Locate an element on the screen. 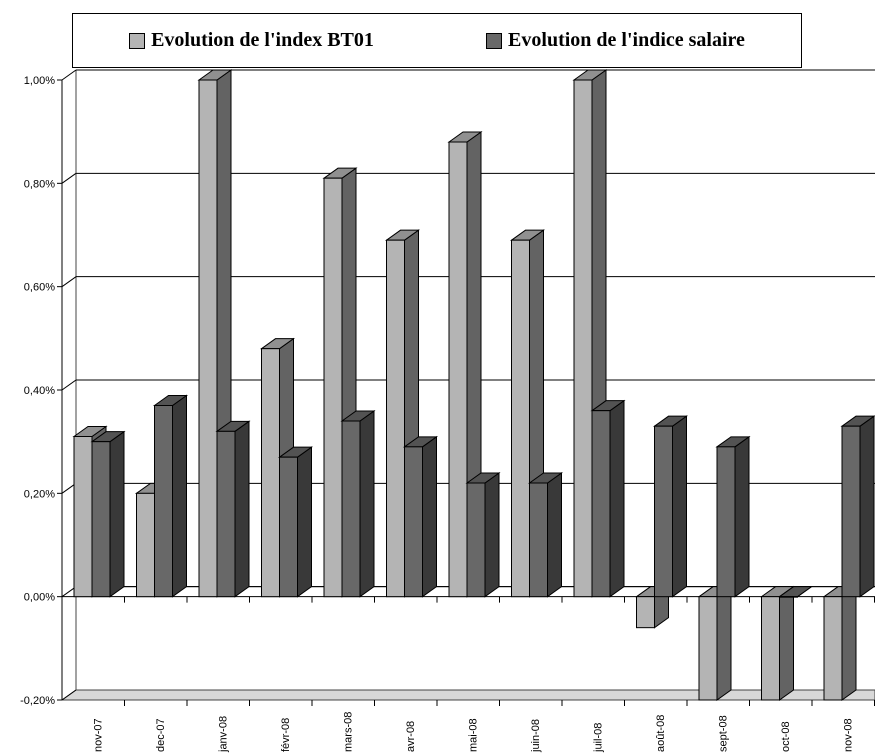 This screenshot has height=756, width=875. x-tick-label: févr-08 is located at coordinates (286, 735).